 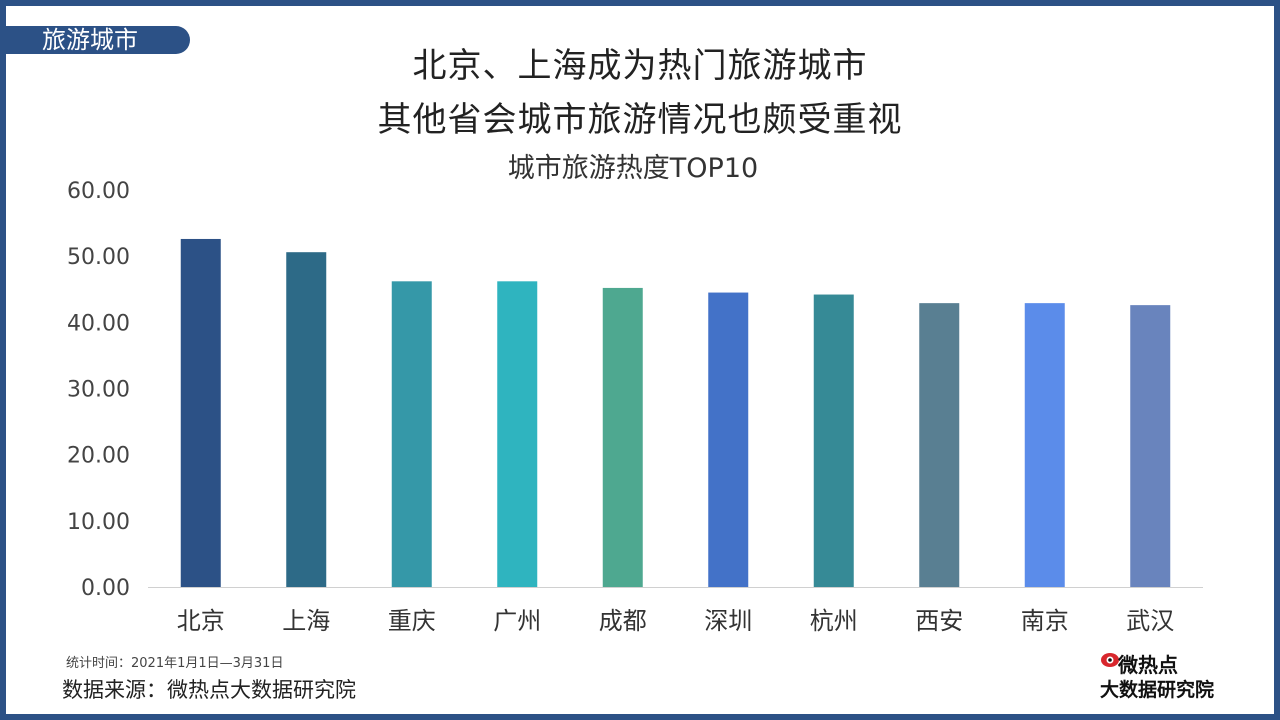 I want to click on chart-title: 城市旅游热度TOP10, so click(x=633, y=168).